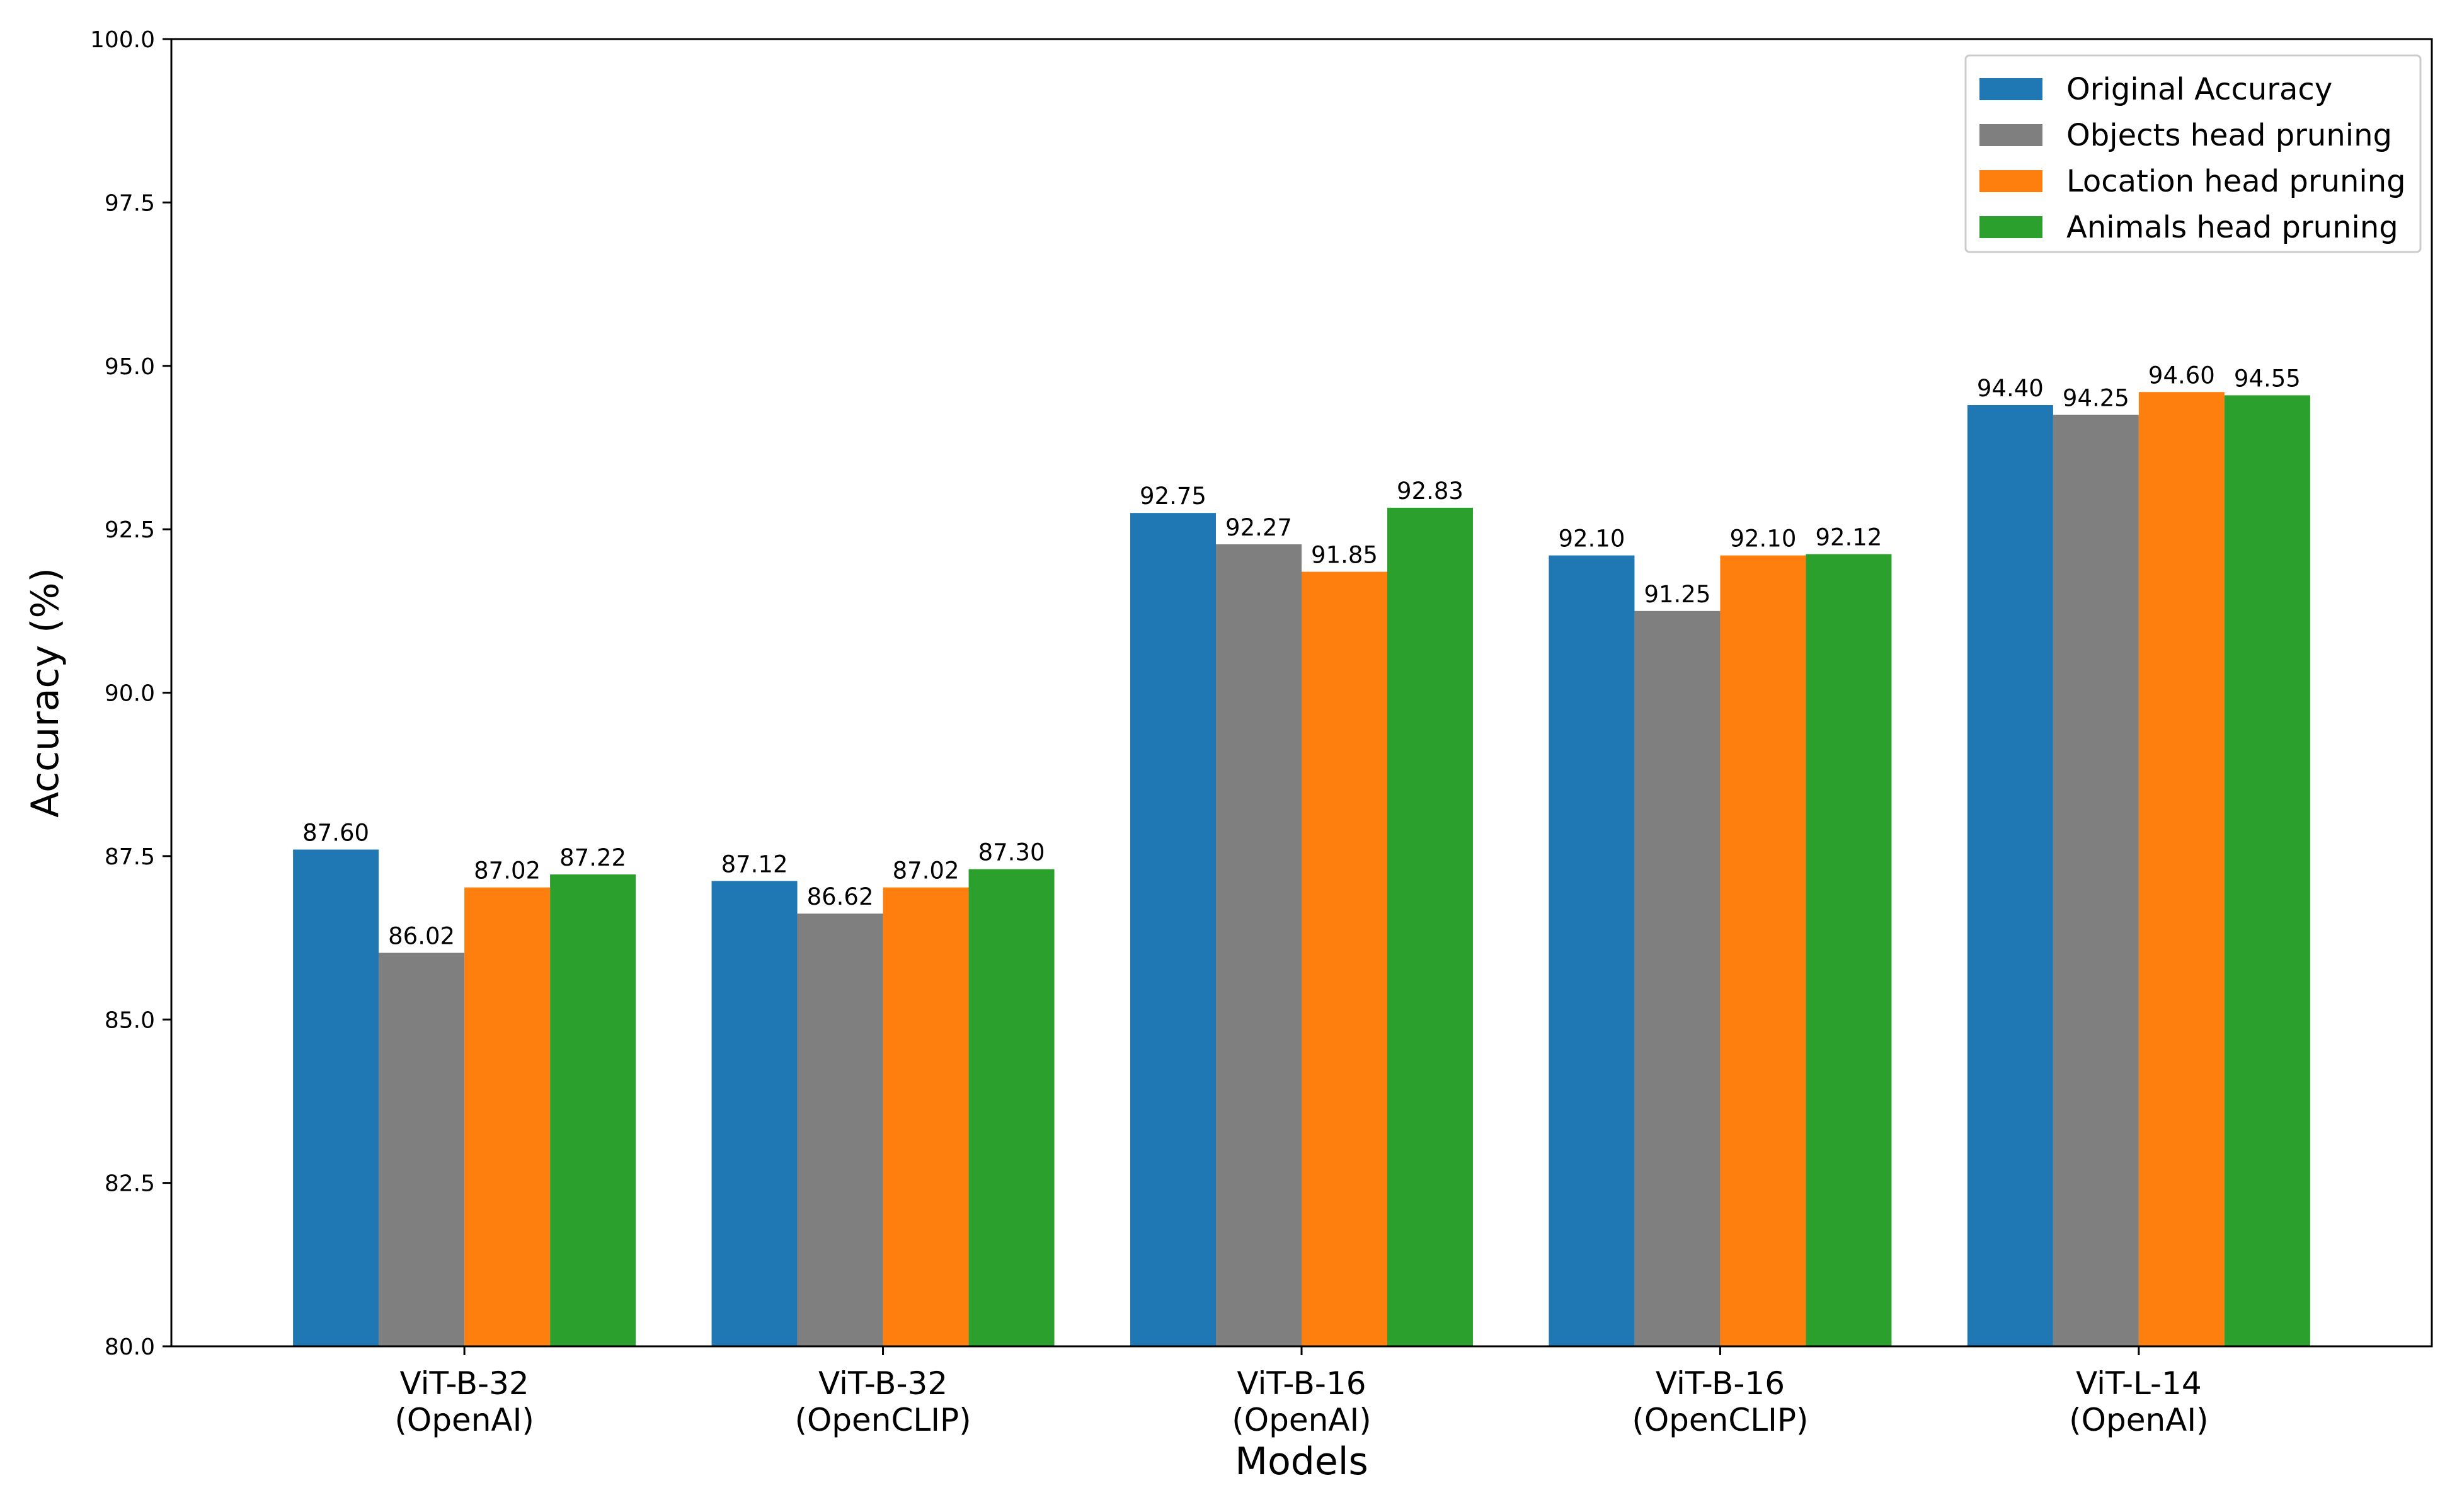  I want to click on bar-value-label: 91.85, so click(1344, 555).